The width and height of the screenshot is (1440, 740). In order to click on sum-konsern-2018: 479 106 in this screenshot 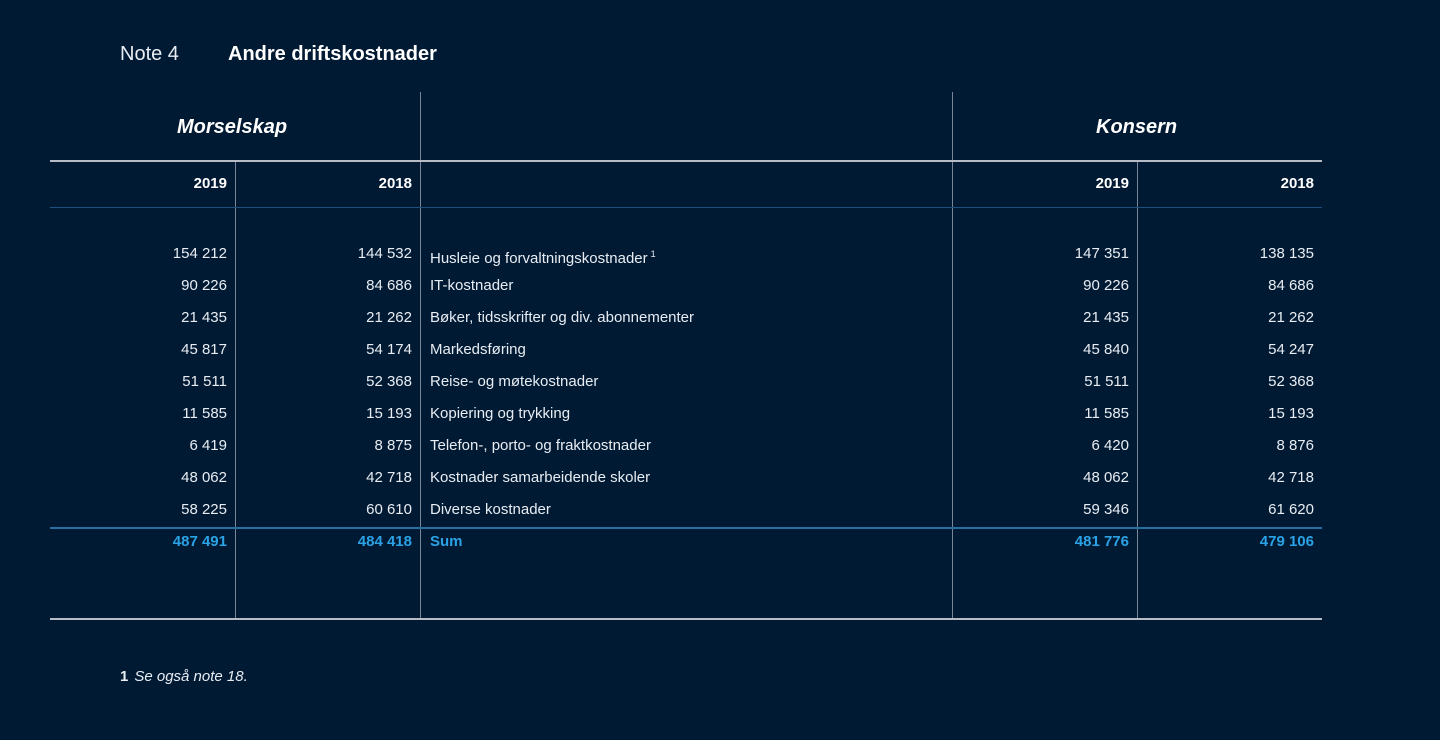, I will do `click(1286, 541)`.